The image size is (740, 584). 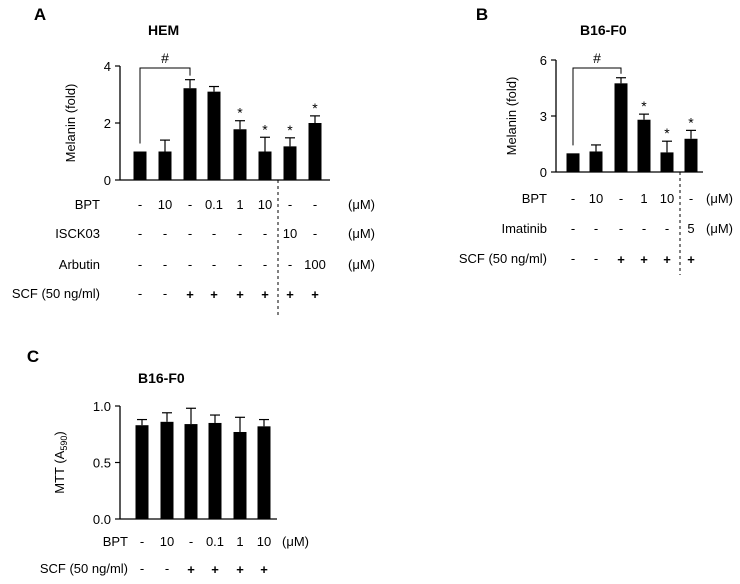 I want to click on cell-b-0-1: 10, so click(x=596, y=198).